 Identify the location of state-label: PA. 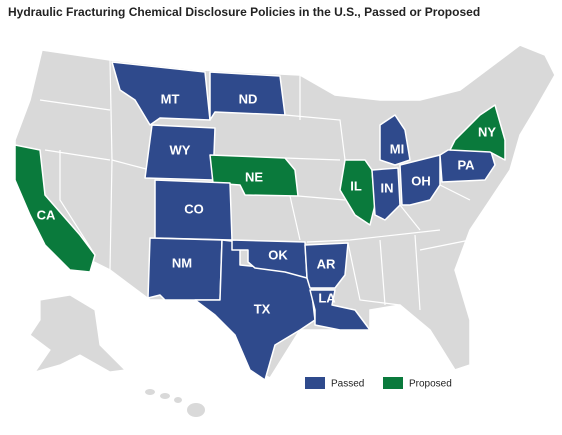
(466, 164).